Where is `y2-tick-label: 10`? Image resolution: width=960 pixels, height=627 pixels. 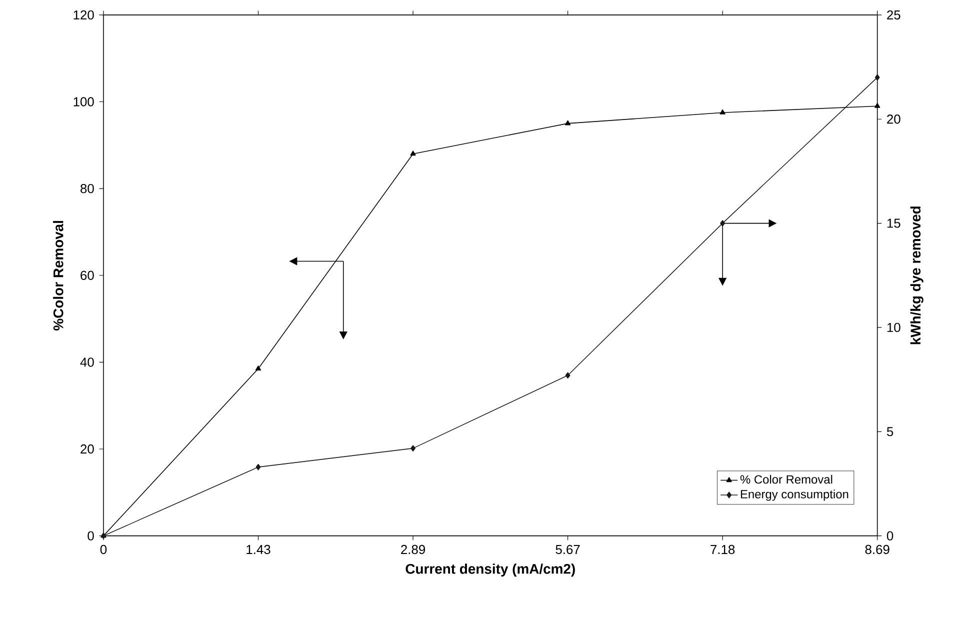
y2-tick-label: 10 is located at coordinates (893, 327).